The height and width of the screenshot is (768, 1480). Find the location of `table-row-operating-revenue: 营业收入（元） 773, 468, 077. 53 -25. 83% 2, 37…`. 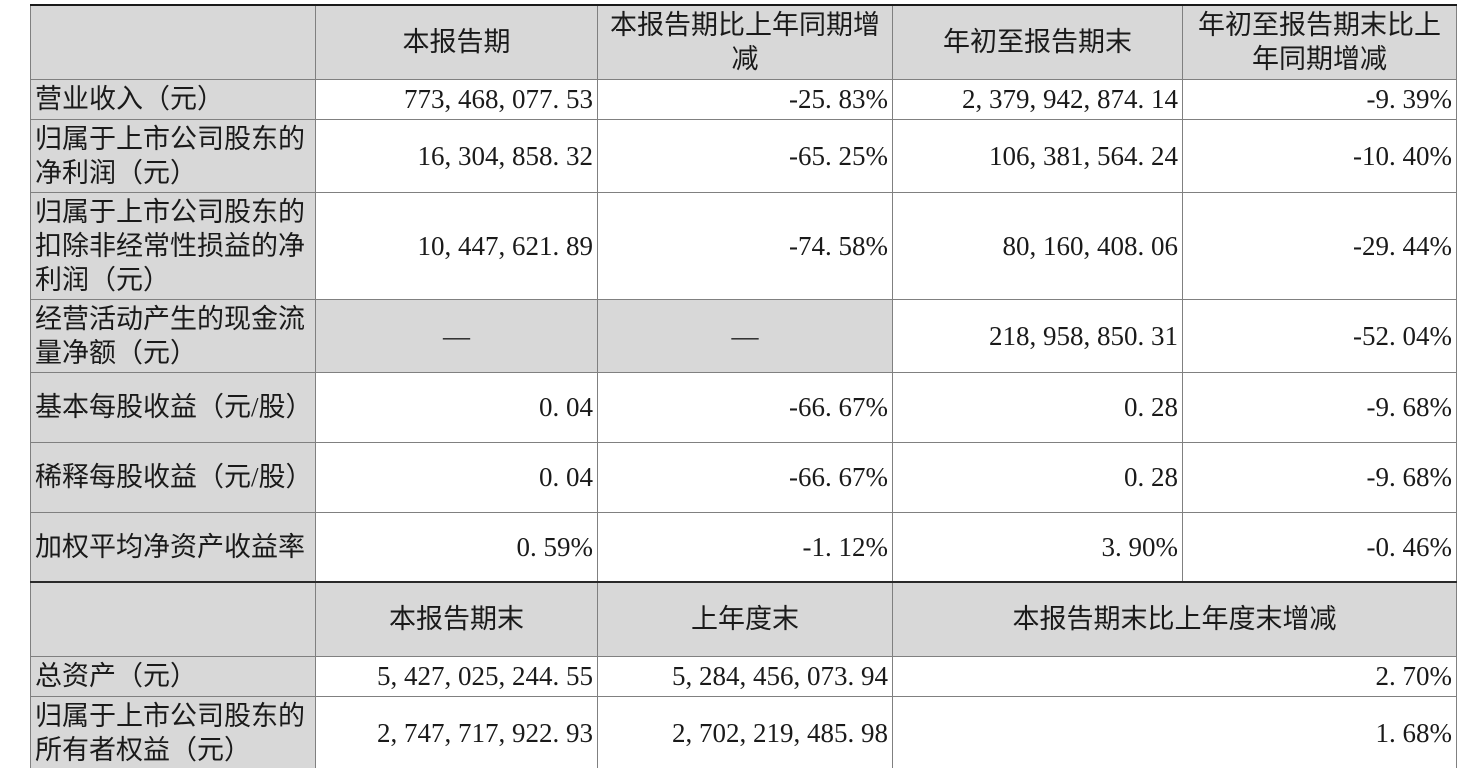

table-row-operating-revenue: 营业收入（元） 773, 468, 077. 53 -25. 83% 2, 37… is located at coordinates (743, 99).